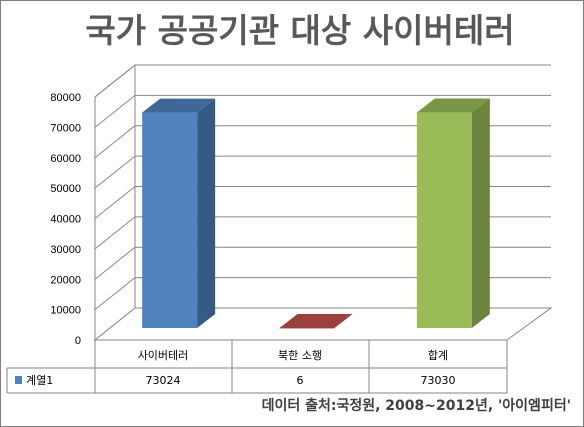 This screenshot has width=584, height=427. Describe the element at coordinates (65, 159) in the screenshot. I see `y-tick-label: 60000` at that location.